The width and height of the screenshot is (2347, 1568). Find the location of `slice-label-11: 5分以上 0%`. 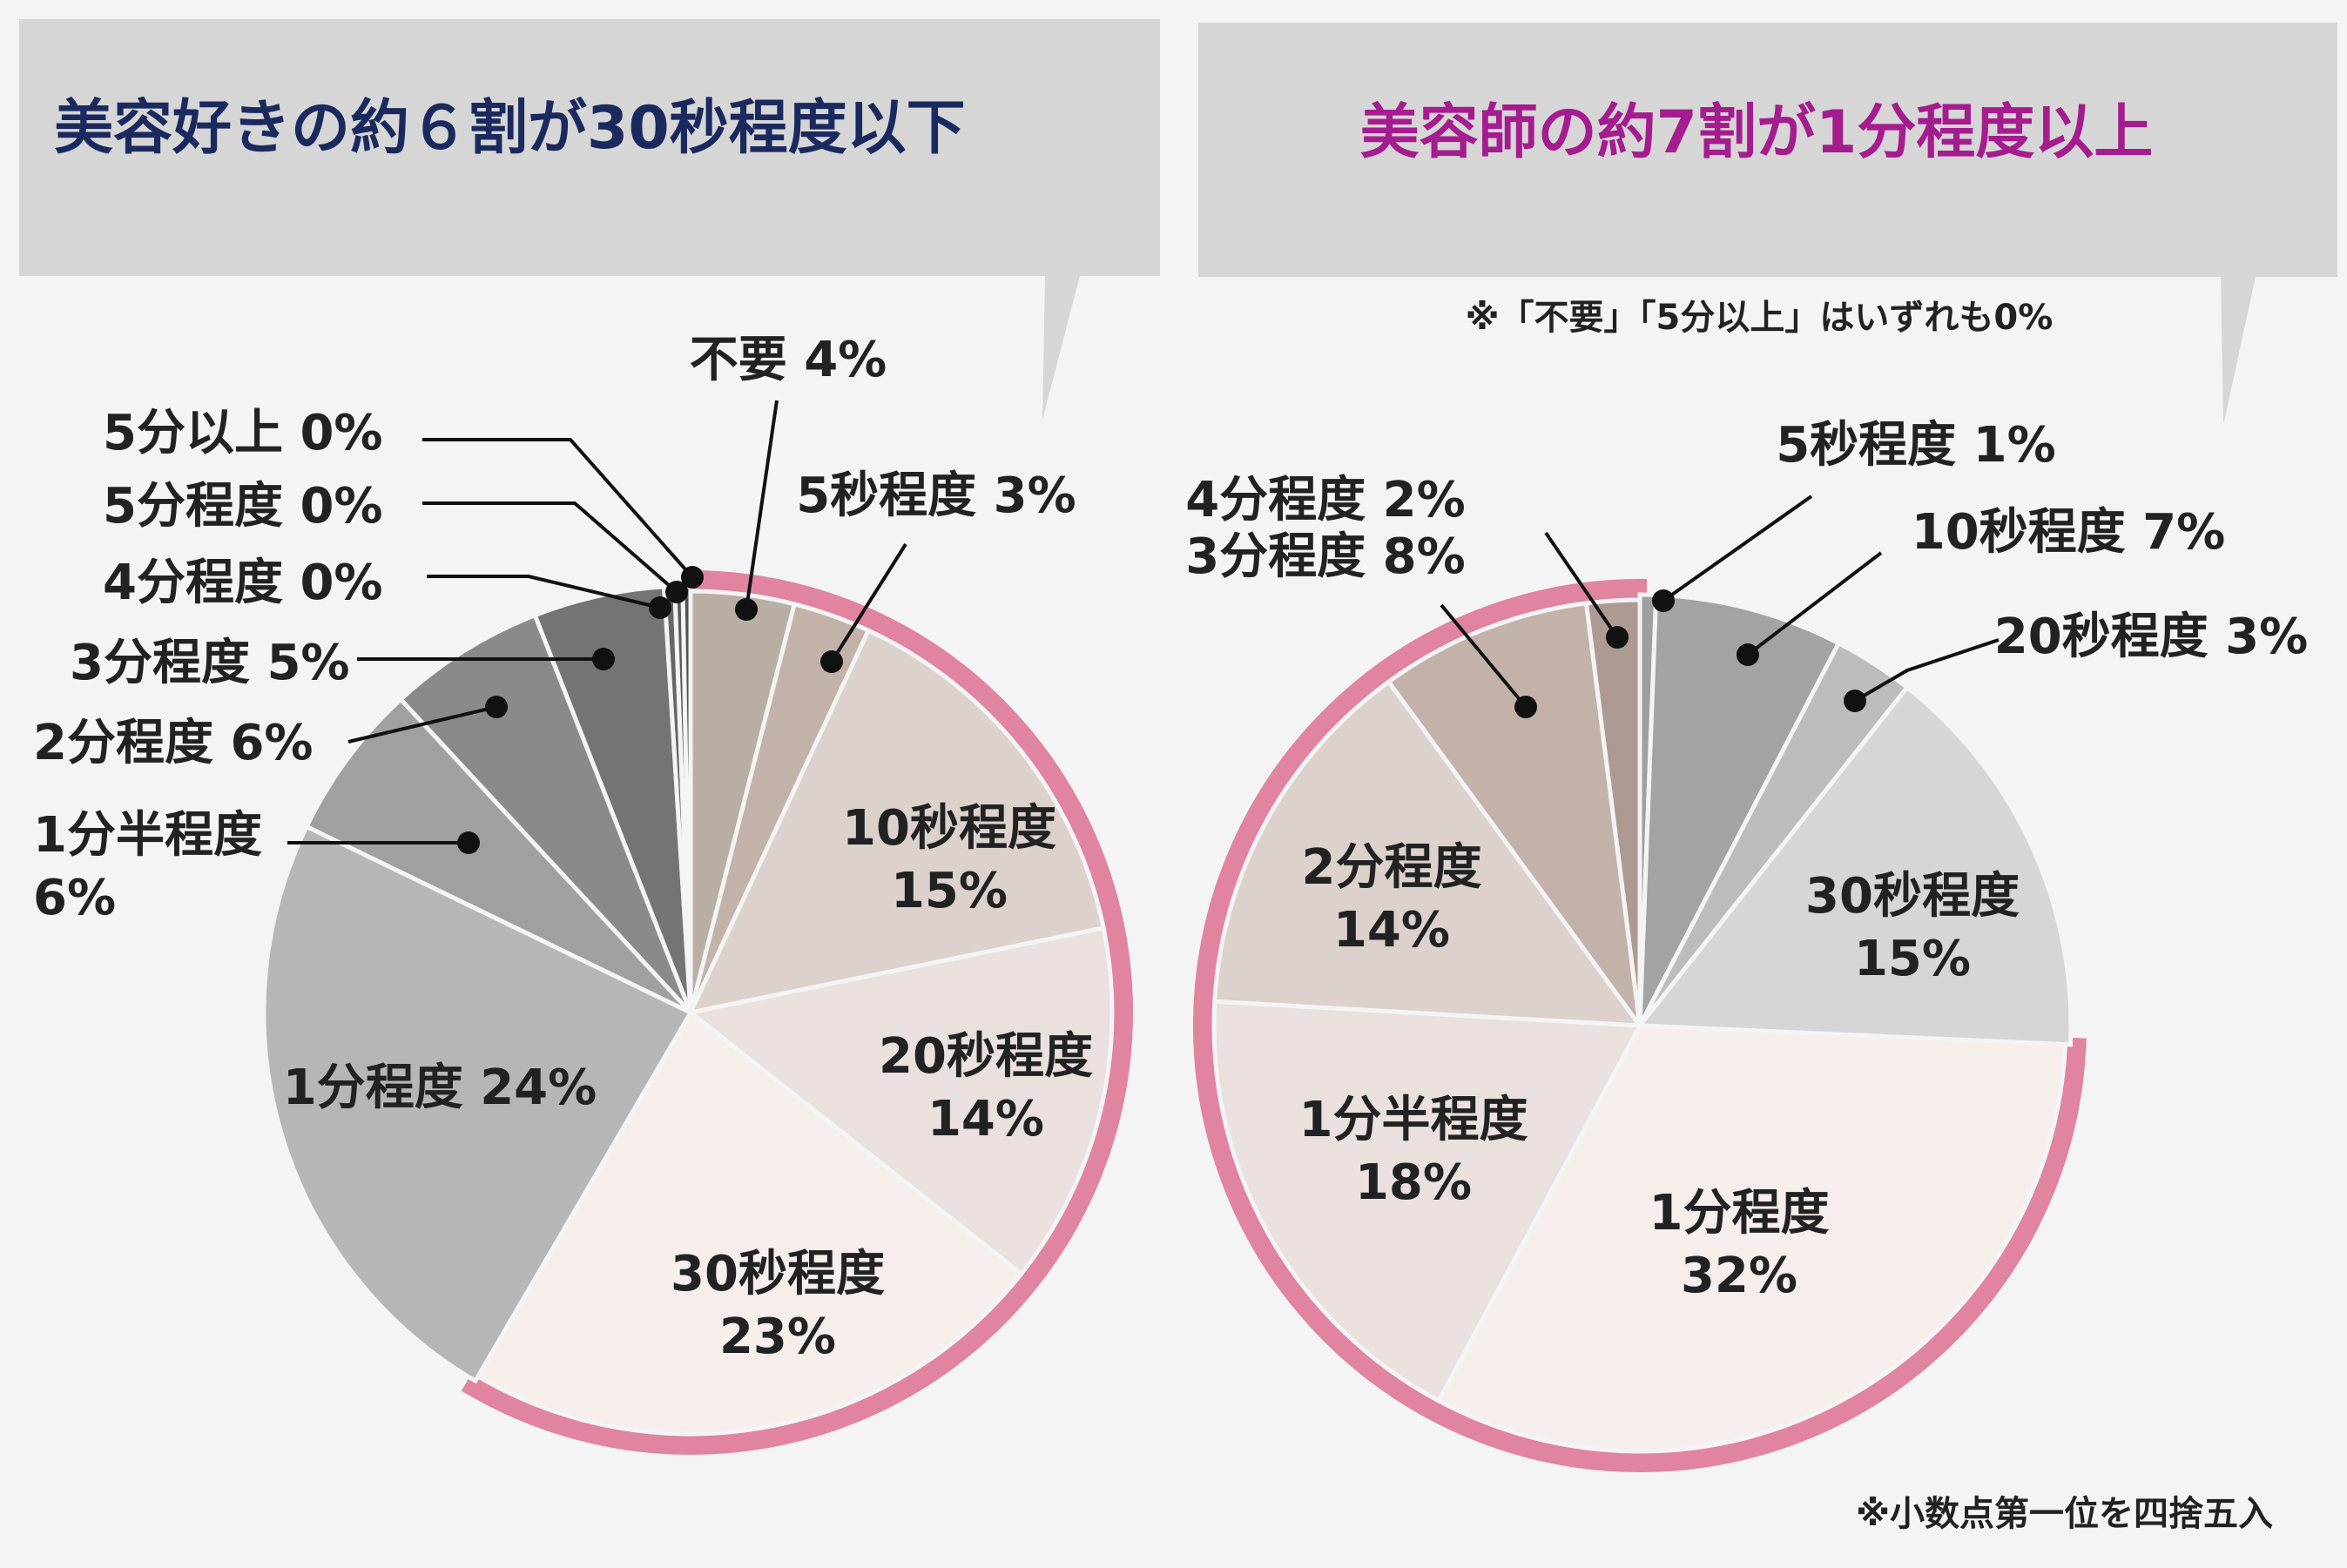

slice-label-11: 5分以上 0% is located at coordinates (243, 433).